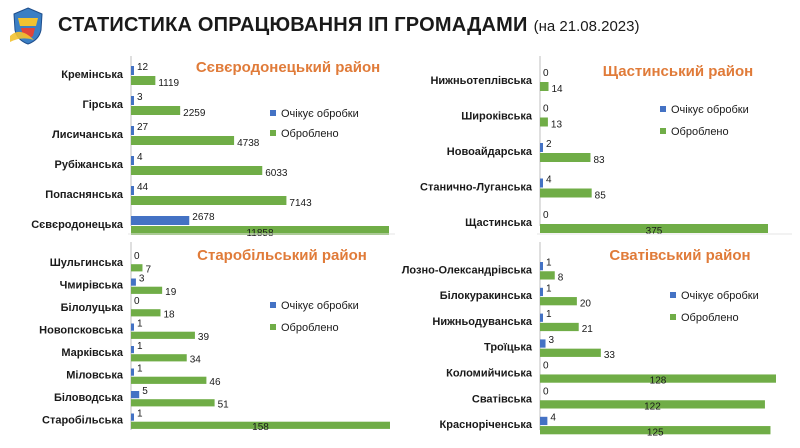 This screenshot has height=448, width=800. I want to click on category-label: Лозно-Олександрівська, so click(467, 270).